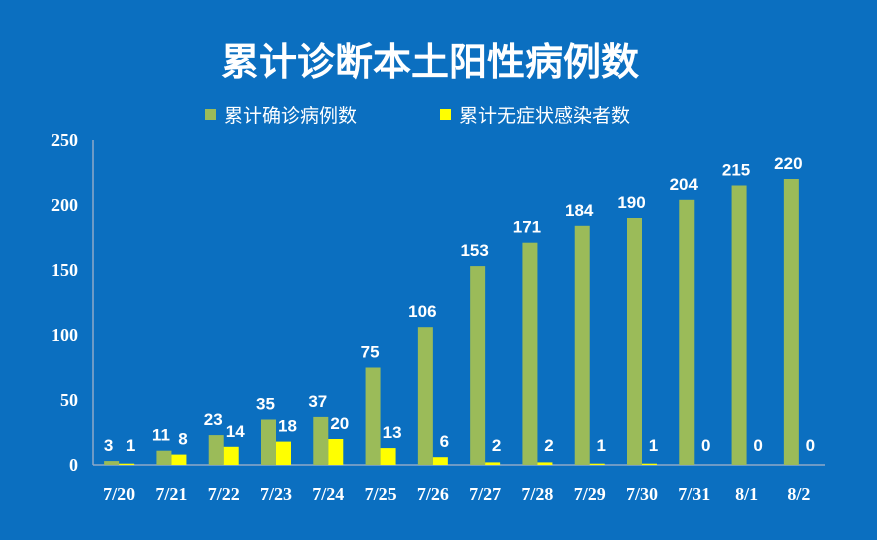 This screenshot has width=877, height=540. What do you see at coordinates (430, 62) in the screenshot?
I see `chart-title: 累计诊断本土阳性病例数` at bounding box center [430, 62].